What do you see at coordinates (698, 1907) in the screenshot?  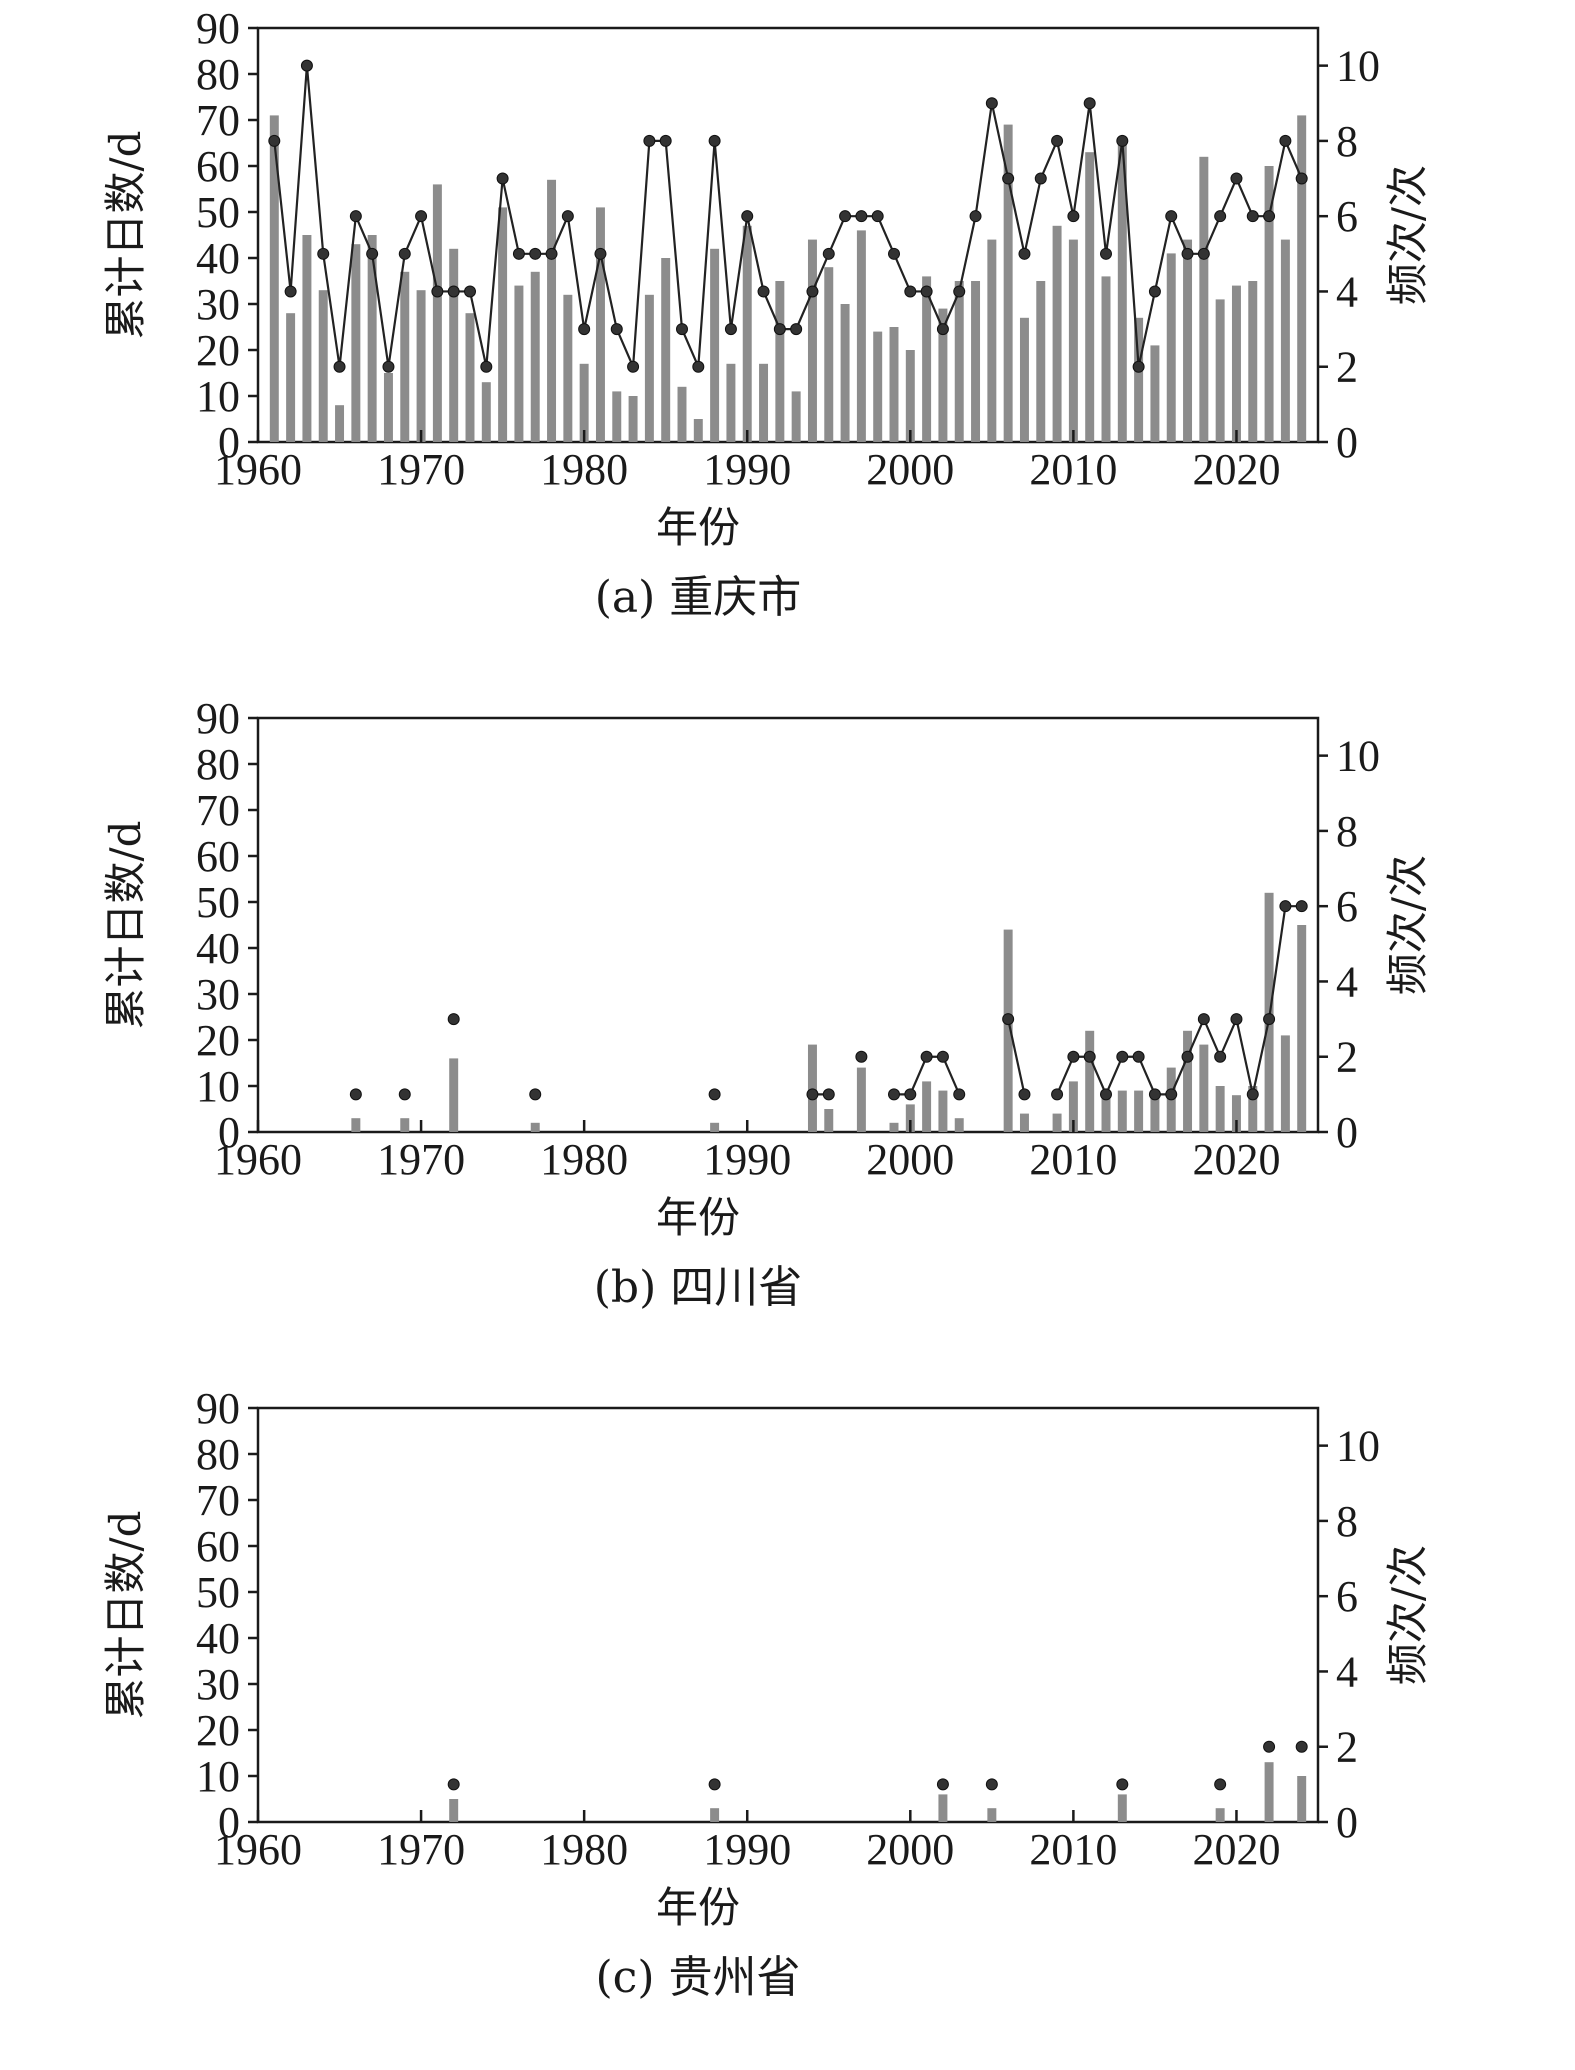 I see `x-axis-title: 年份` at bounding box center [698, 1907].